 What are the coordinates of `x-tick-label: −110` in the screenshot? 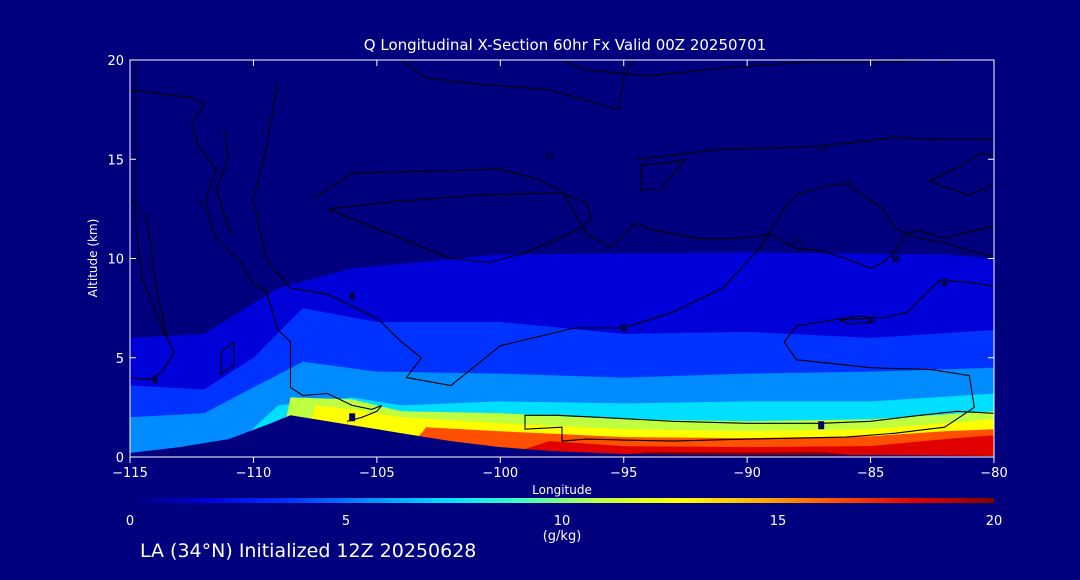 It's located at (254, 473).